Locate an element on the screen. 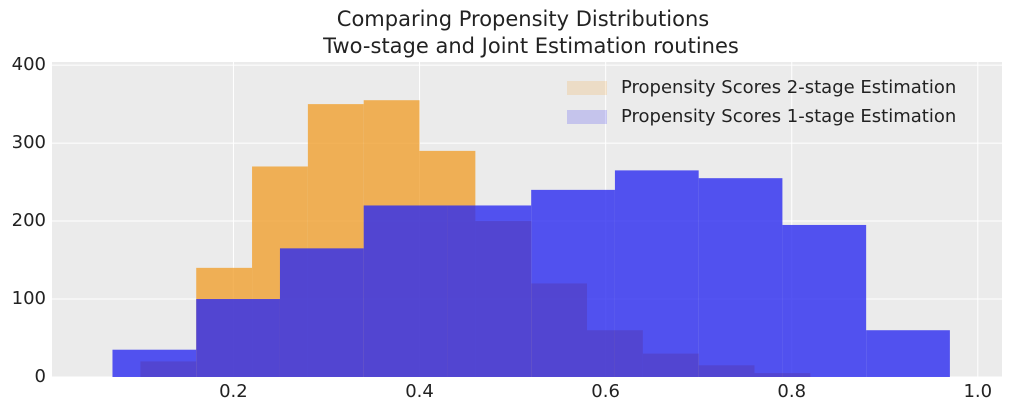 This screenshot has width=1011, height=415. x-tick-label: 1.0 is located at coordinates (977, 391).